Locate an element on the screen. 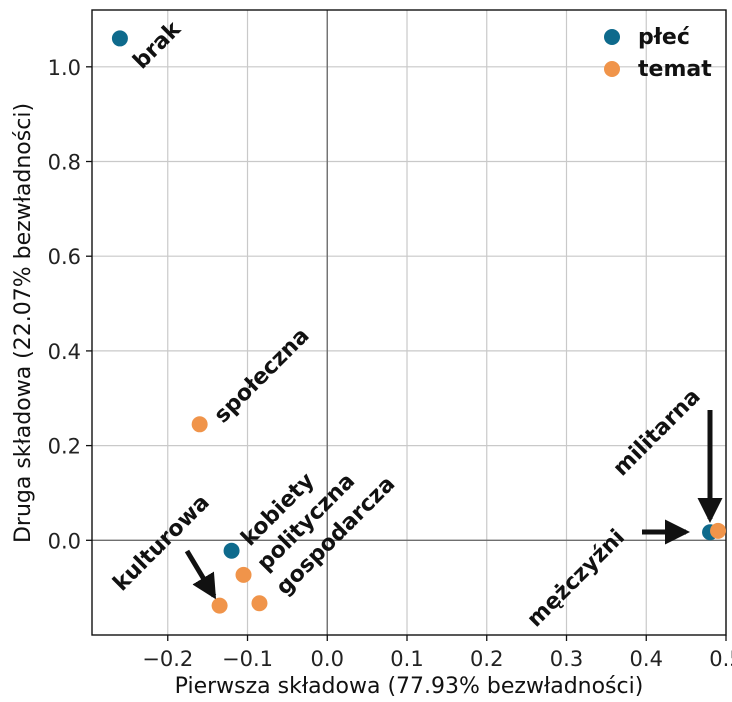 The width and height of the screenshot is (732, 702). y-axis-ticks: 0.0 0.2 0.4 0.6 0.8 1.0 is located at coordinates (70, 304).